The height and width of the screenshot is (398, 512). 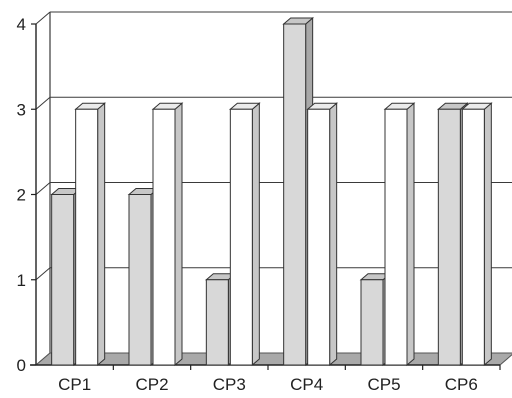 I want to click on x-tick-label: CP2, so click(x=151, y=384).